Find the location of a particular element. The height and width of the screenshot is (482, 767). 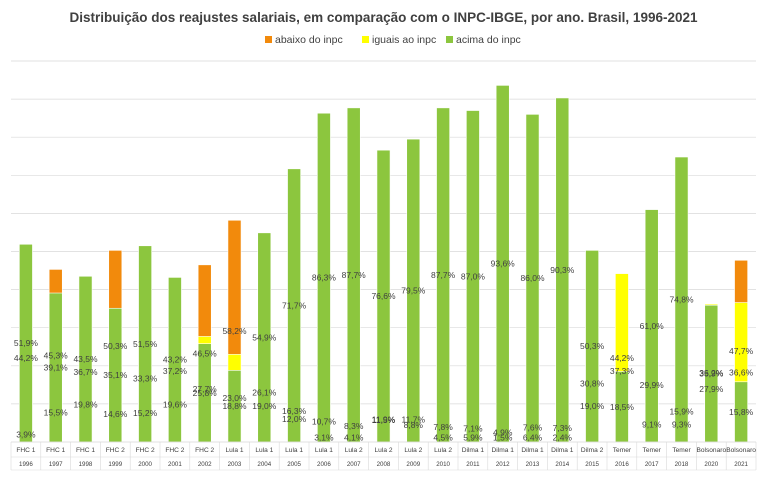

value-label-abaixo-1997: 45,3% is located at coordinates (56, 356).